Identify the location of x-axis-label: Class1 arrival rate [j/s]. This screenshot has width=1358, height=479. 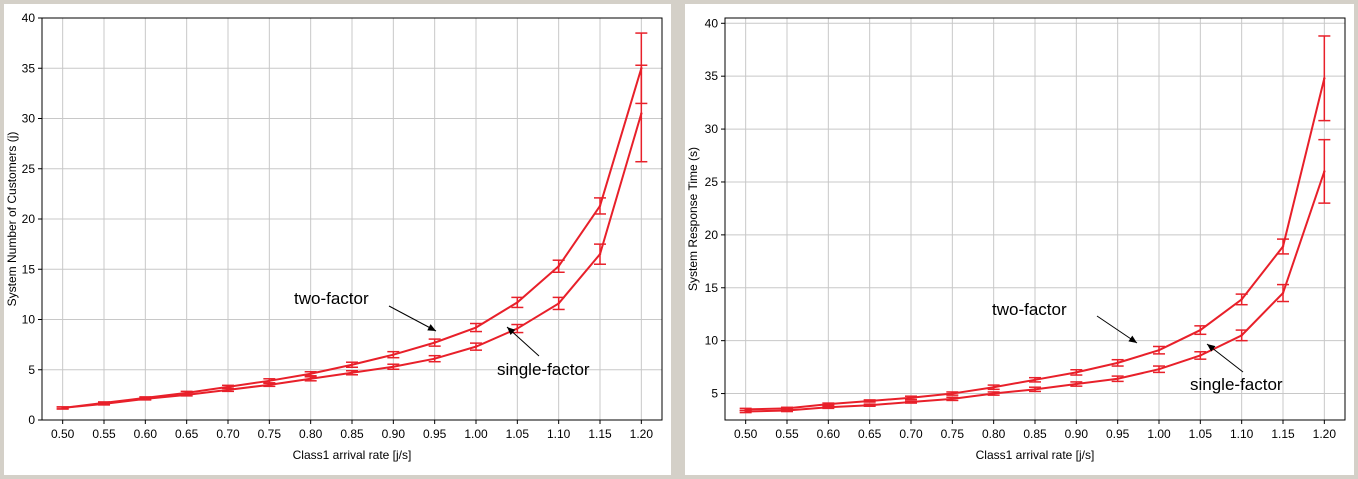
(352, 455).